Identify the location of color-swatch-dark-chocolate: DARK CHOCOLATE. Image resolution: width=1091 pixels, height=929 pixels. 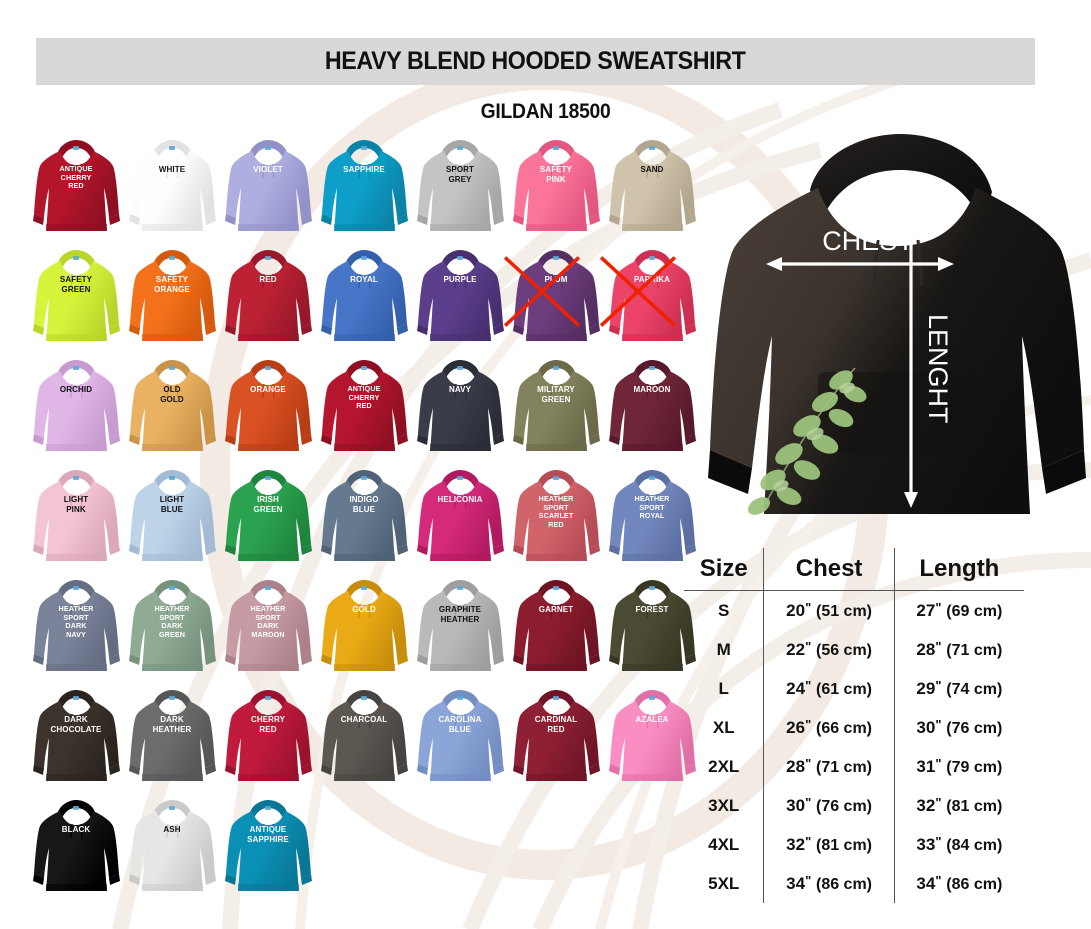
(76, 743).